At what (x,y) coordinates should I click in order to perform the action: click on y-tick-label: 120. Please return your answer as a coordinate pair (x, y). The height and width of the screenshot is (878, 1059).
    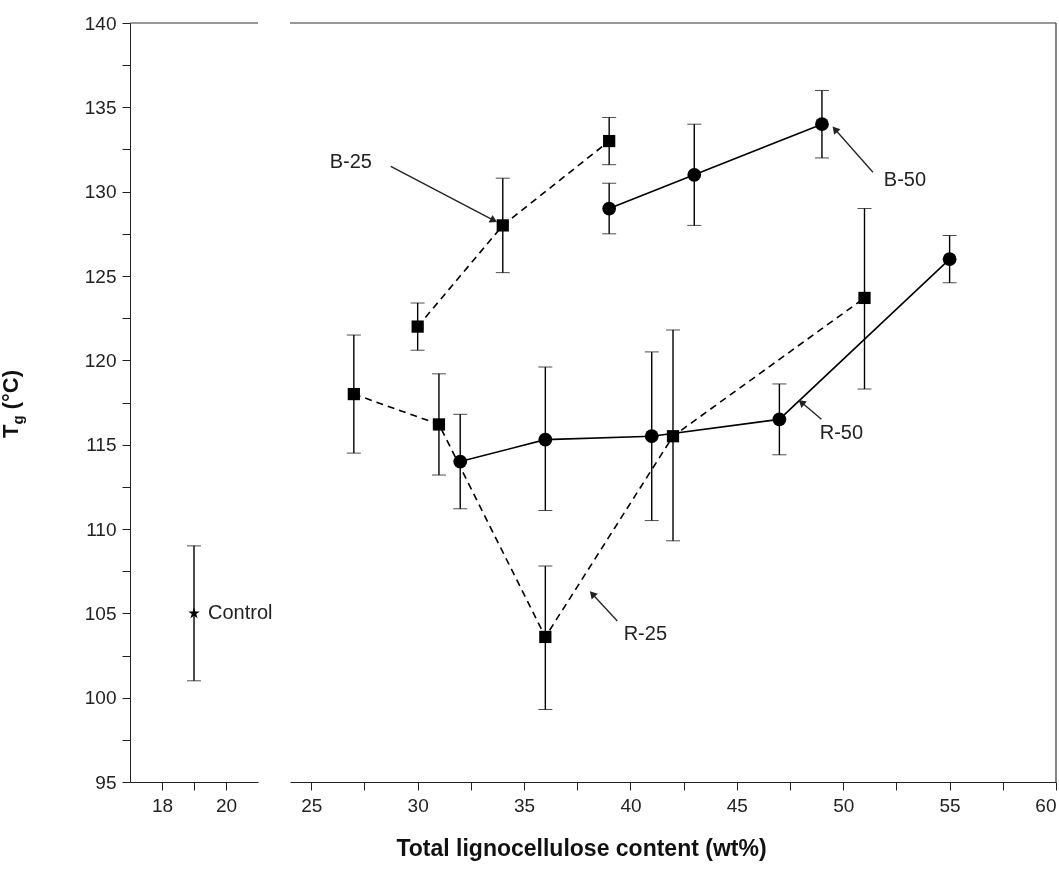
    Looking at the image, I should click on (100, 360).